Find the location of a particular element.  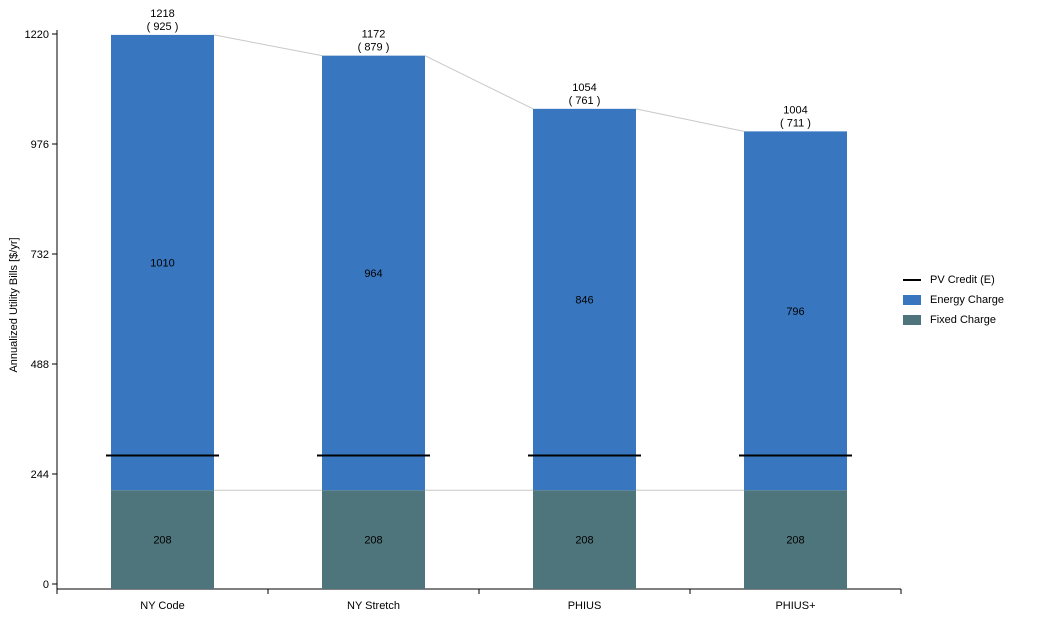

y-tick-label: 976 is located at coordinates (40, 145).